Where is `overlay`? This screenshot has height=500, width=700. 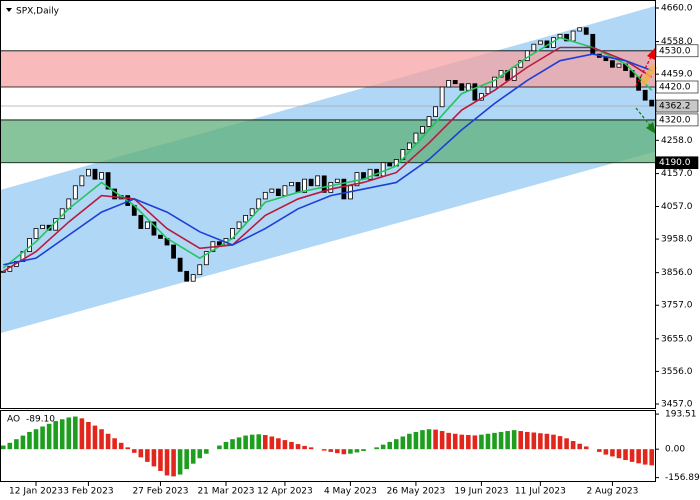 overlay is located at coordinates (646, 90).